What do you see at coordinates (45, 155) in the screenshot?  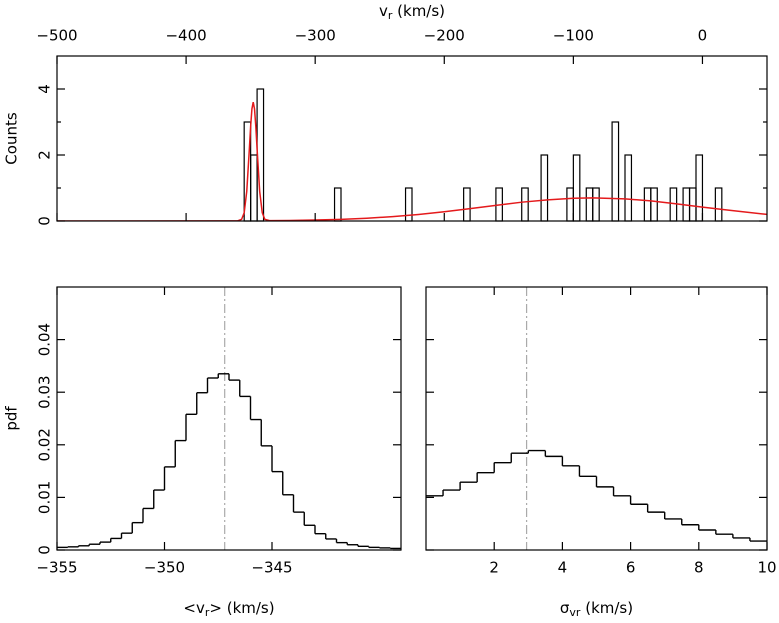 I see `y-tick-label: 2` at bounding box center [45, 155].